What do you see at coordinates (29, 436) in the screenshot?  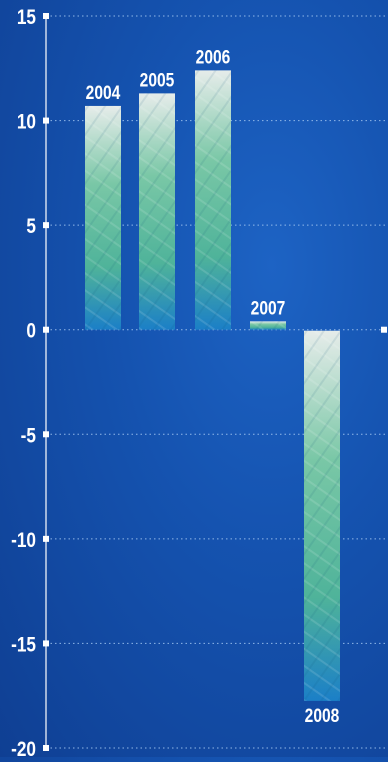 I see `y-tick-label: -5` at bounding box center [29, 436].